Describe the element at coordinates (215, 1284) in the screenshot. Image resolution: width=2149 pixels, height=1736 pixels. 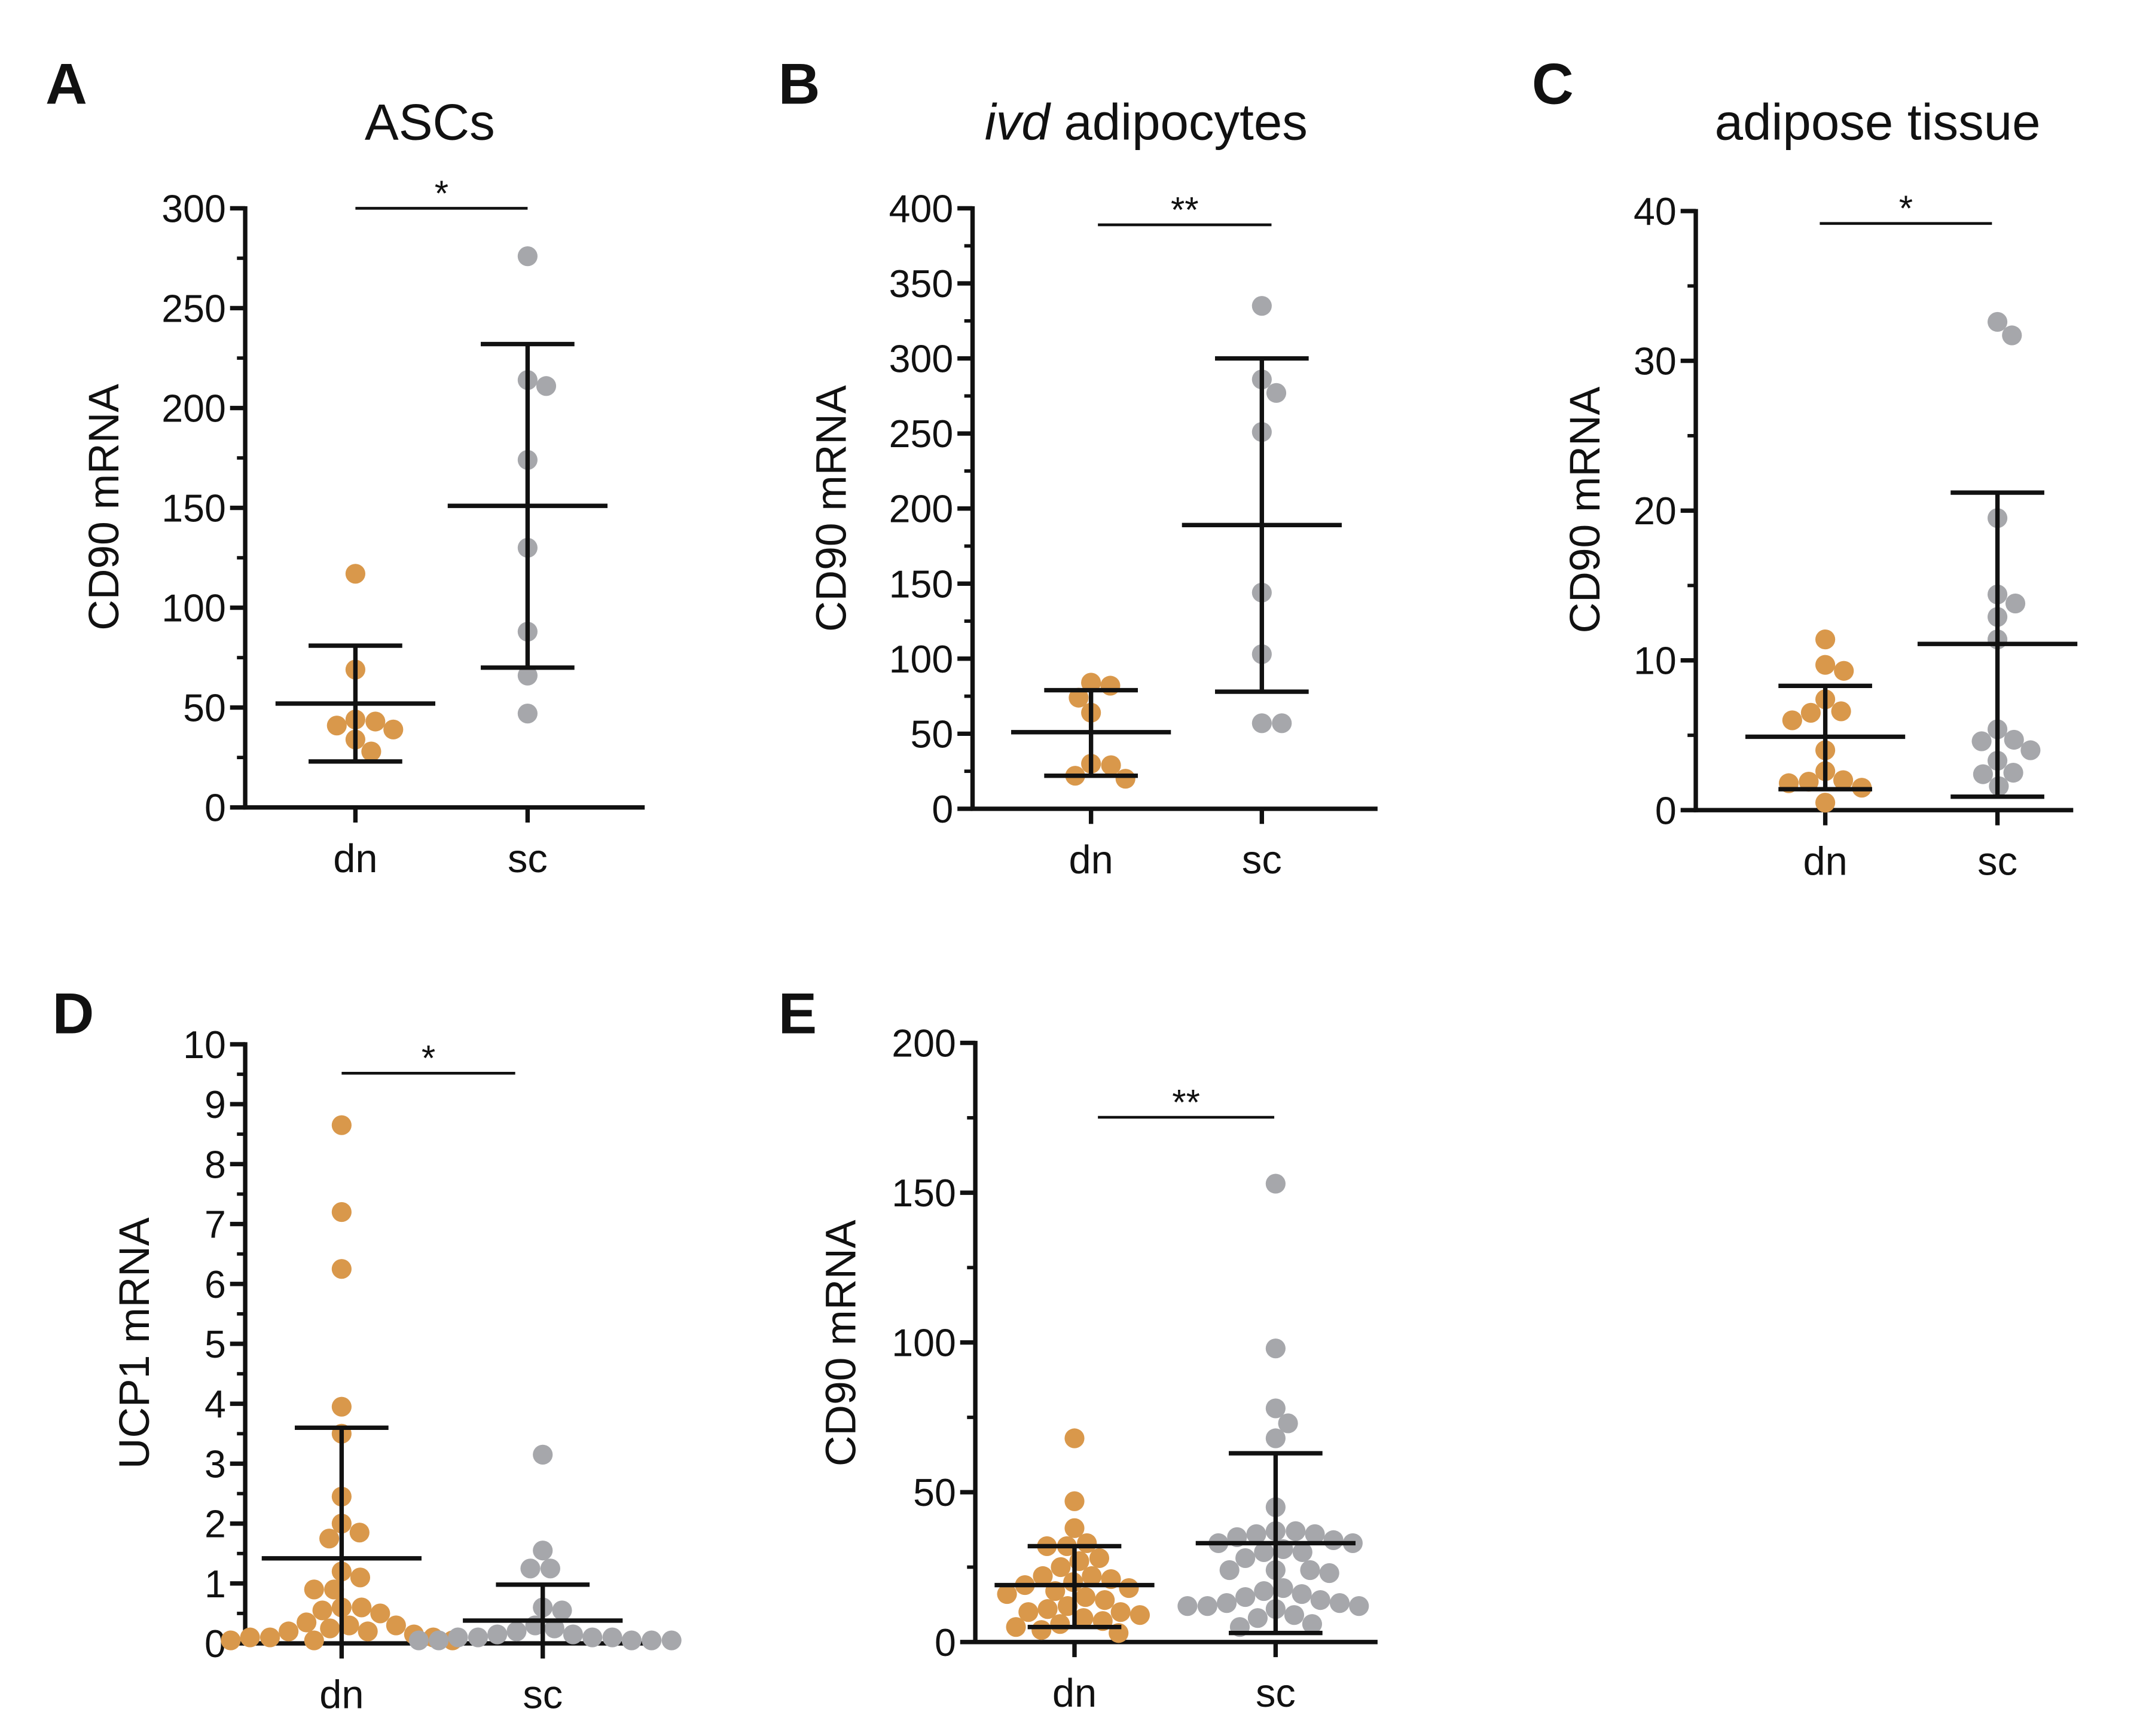
I see `y-tick-label: 6` at that location.